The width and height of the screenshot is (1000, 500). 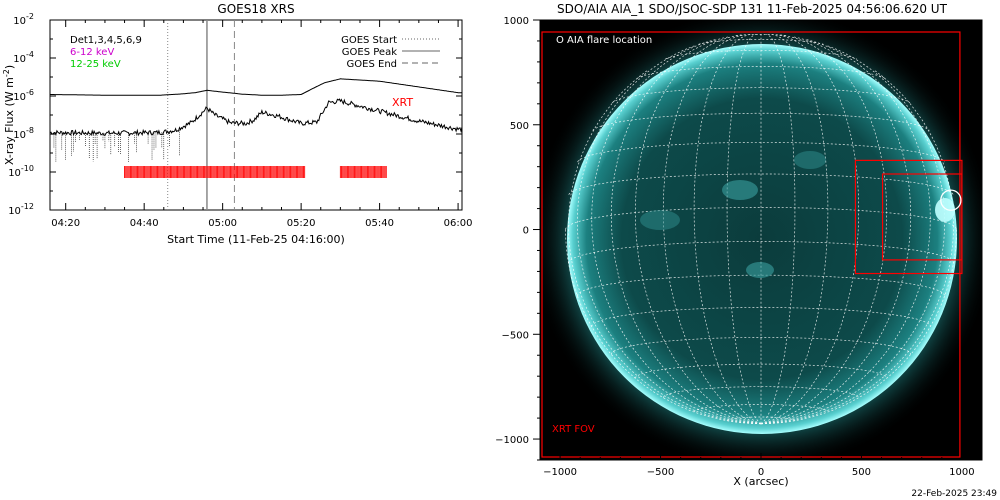 What do you see at coordinates (515, 335) in the screenshot?
I see `aia-y-tick-label: −500` at bounding box center [515, 335].